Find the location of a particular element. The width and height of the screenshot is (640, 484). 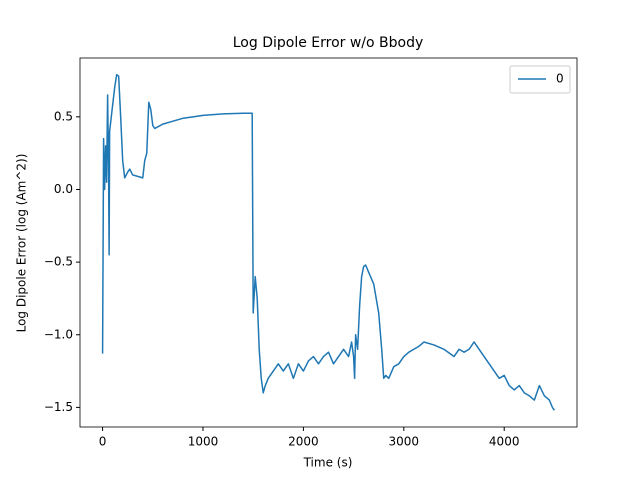

x-tick-label: 1000 is located at coordinates (203, 442).